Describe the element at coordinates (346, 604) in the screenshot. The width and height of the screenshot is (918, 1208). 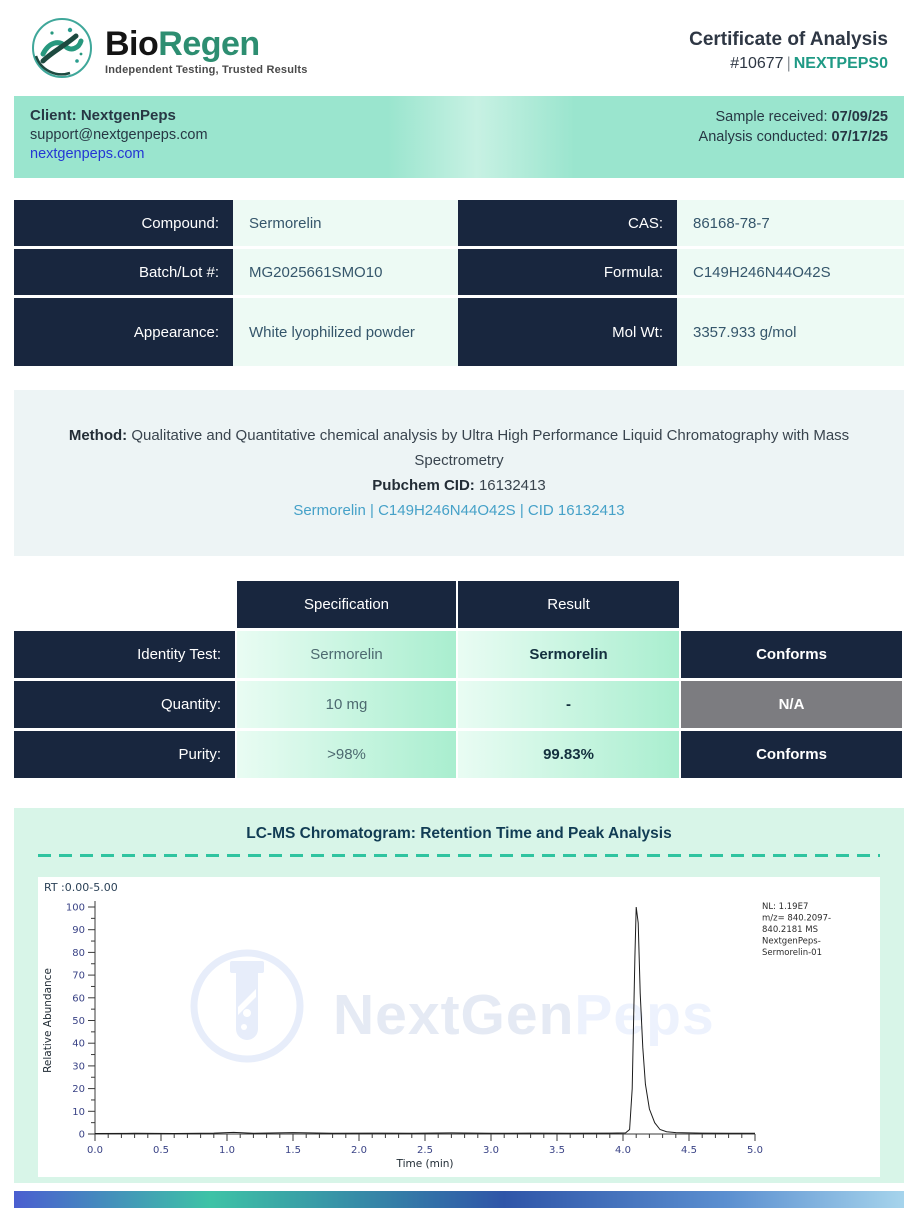
I see `specification-column-header: Specification` at that location.